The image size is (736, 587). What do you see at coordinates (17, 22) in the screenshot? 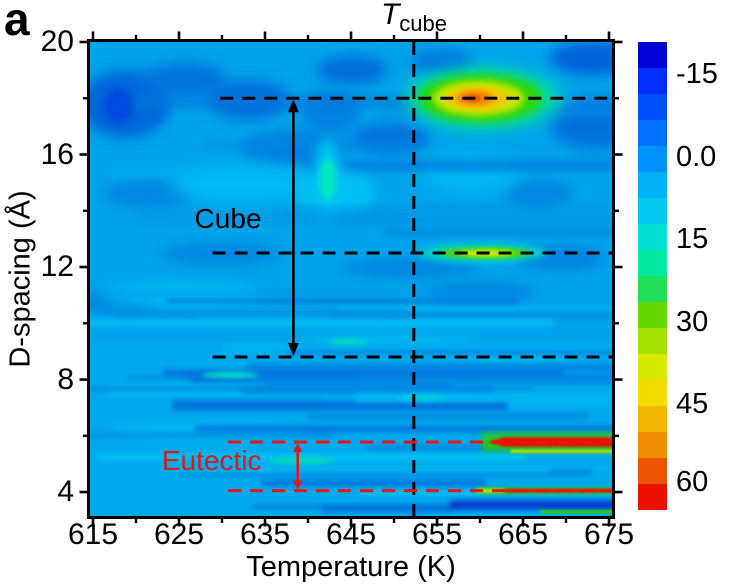
I see `panel-label: a` at bounding box center [17, 22].